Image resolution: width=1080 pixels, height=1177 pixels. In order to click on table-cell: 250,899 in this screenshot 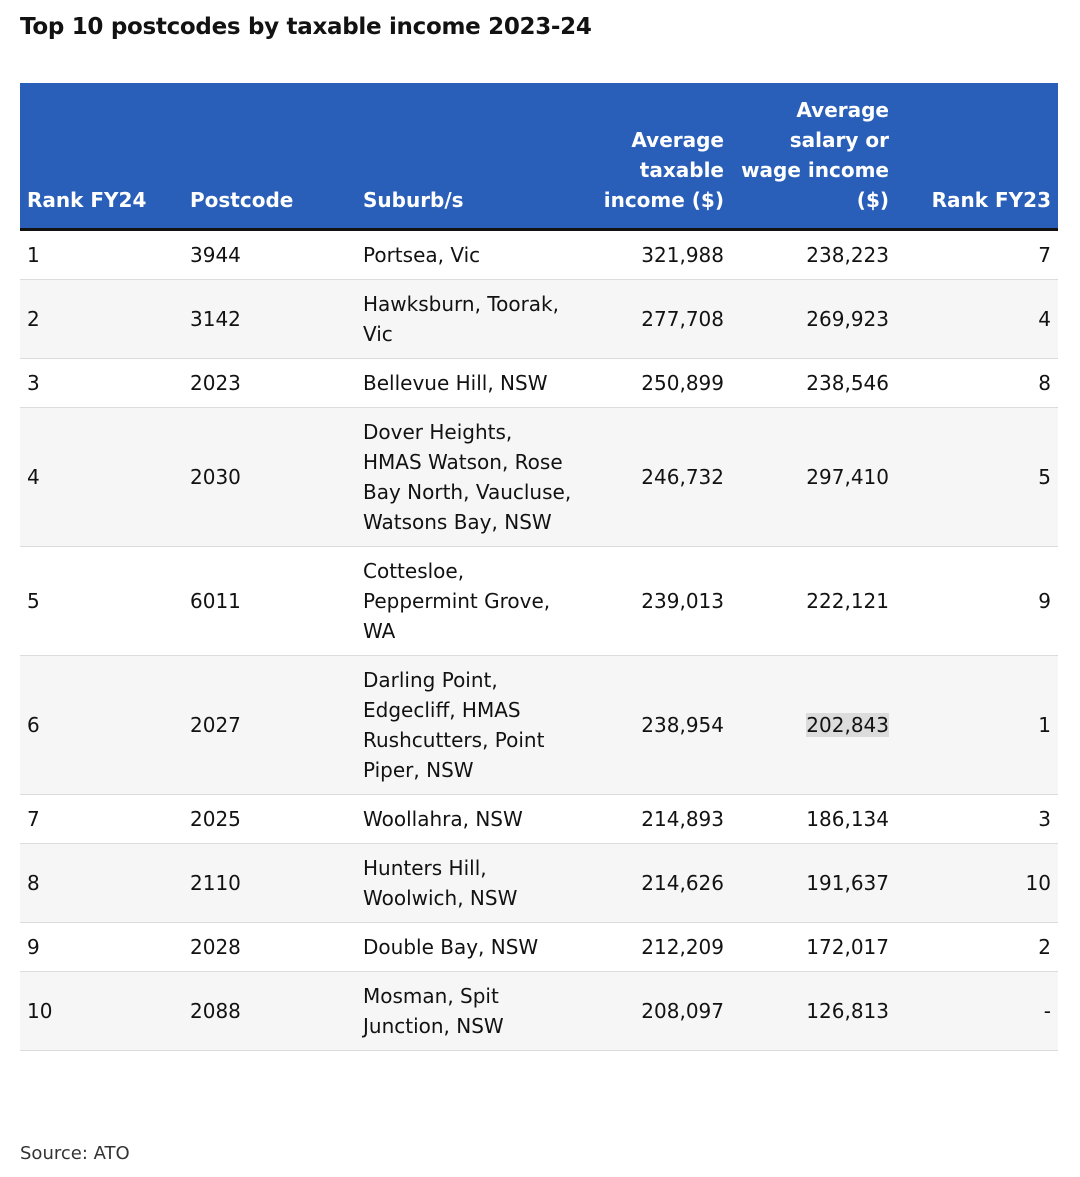, I will do `click(655, 383)`.